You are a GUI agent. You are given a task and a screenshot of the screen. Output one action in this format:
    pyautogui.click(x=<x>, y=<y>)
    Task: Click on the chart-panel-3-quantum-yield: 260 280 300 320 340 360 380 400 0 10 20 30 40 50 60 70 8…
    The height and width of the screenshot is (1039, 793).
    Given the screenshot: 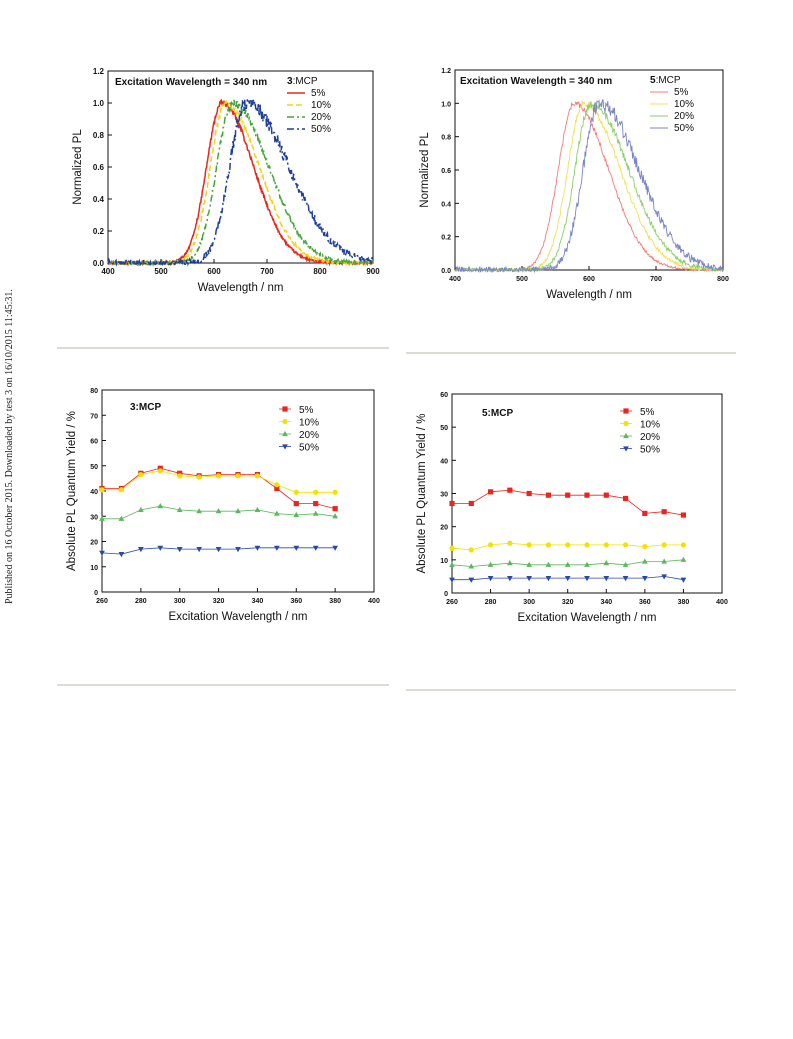 What is the action you would take?
    pyautogui.click(x=223, y=515)
    